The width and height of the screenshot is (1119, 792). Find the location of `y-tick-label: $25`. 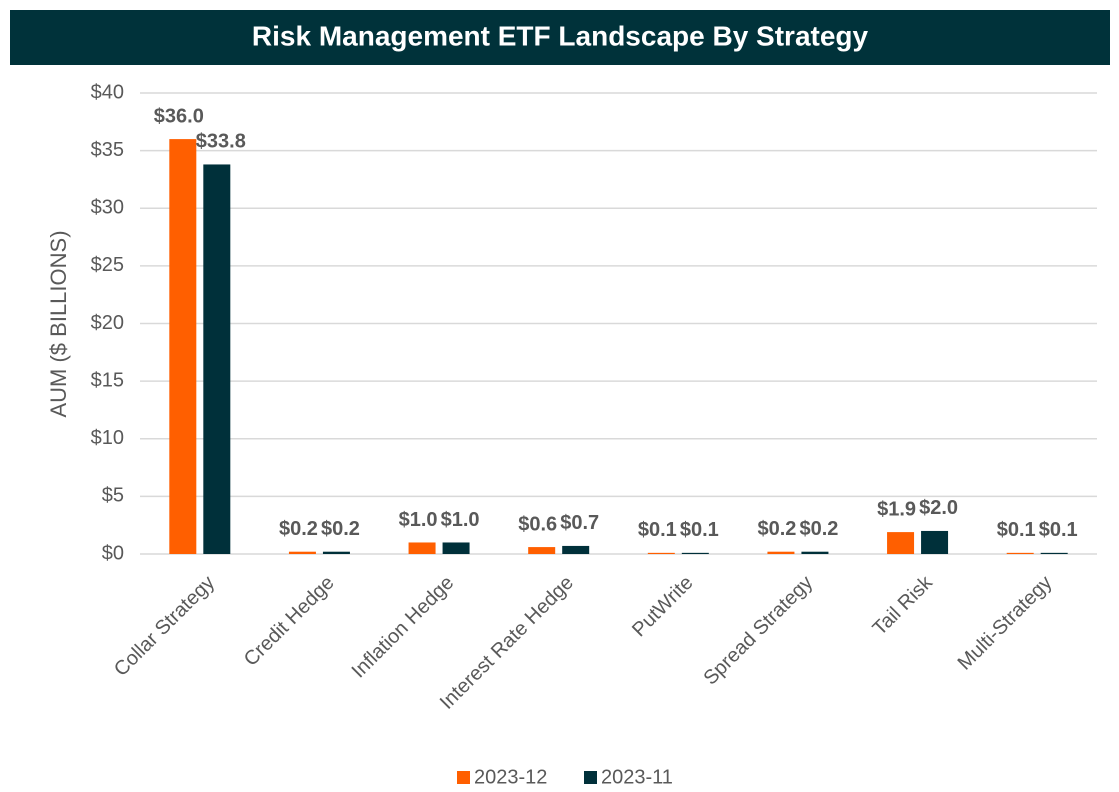

y-tick-label: $25 is located at coordinates (107, 265).